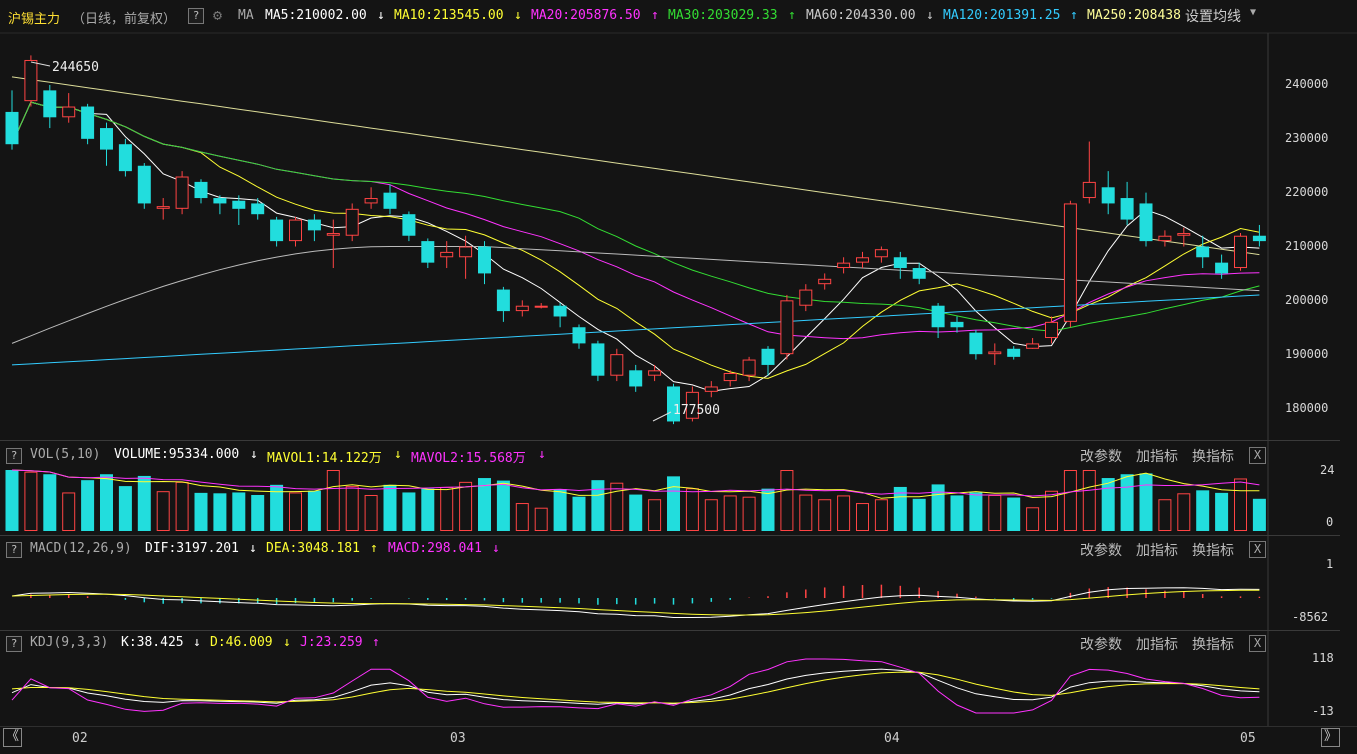 The width and height of the screenshot is (1357, 754). What do you see at coordinates (1157, 645) in the screenshot?
I see `kdj-add-indicator-button: 加指标` at bounding box center [1157, 645].